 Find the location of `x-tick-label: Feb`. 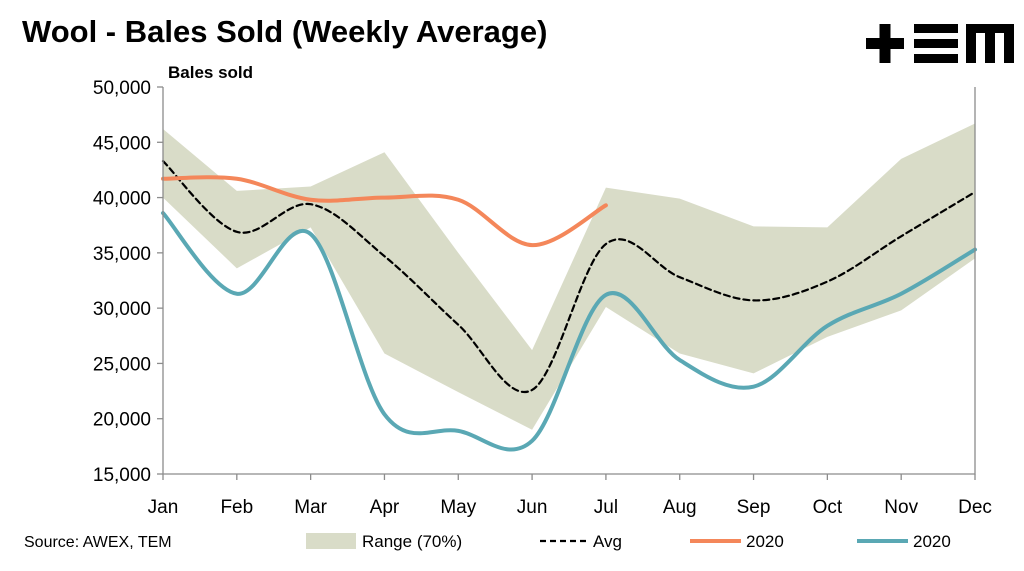

x-tick-label: Feb is located at coordinates (236, 507).